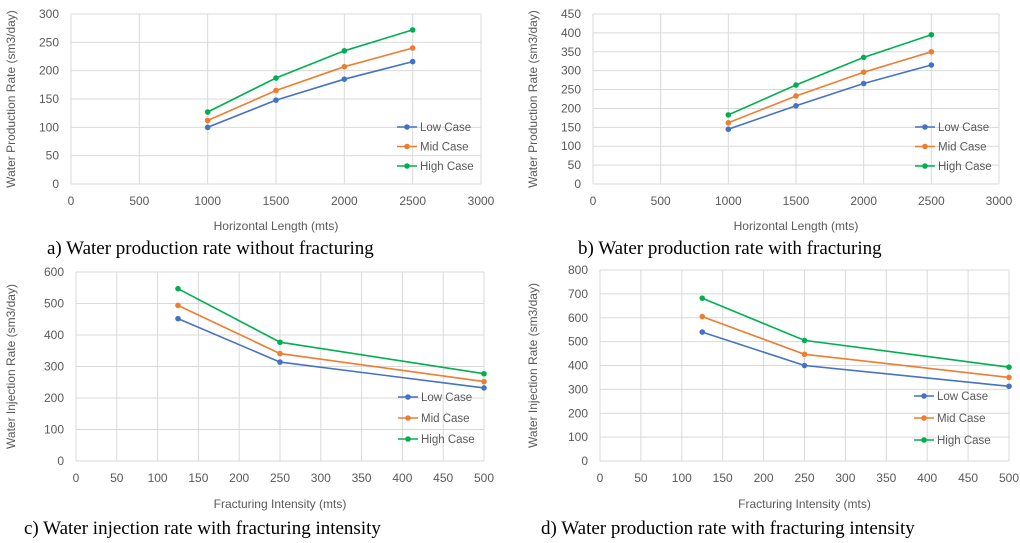  What do you see at coordinates (276, 201) in the screenshot?
I see `x-tick-label: 1500` at bounding box center [276, 201].